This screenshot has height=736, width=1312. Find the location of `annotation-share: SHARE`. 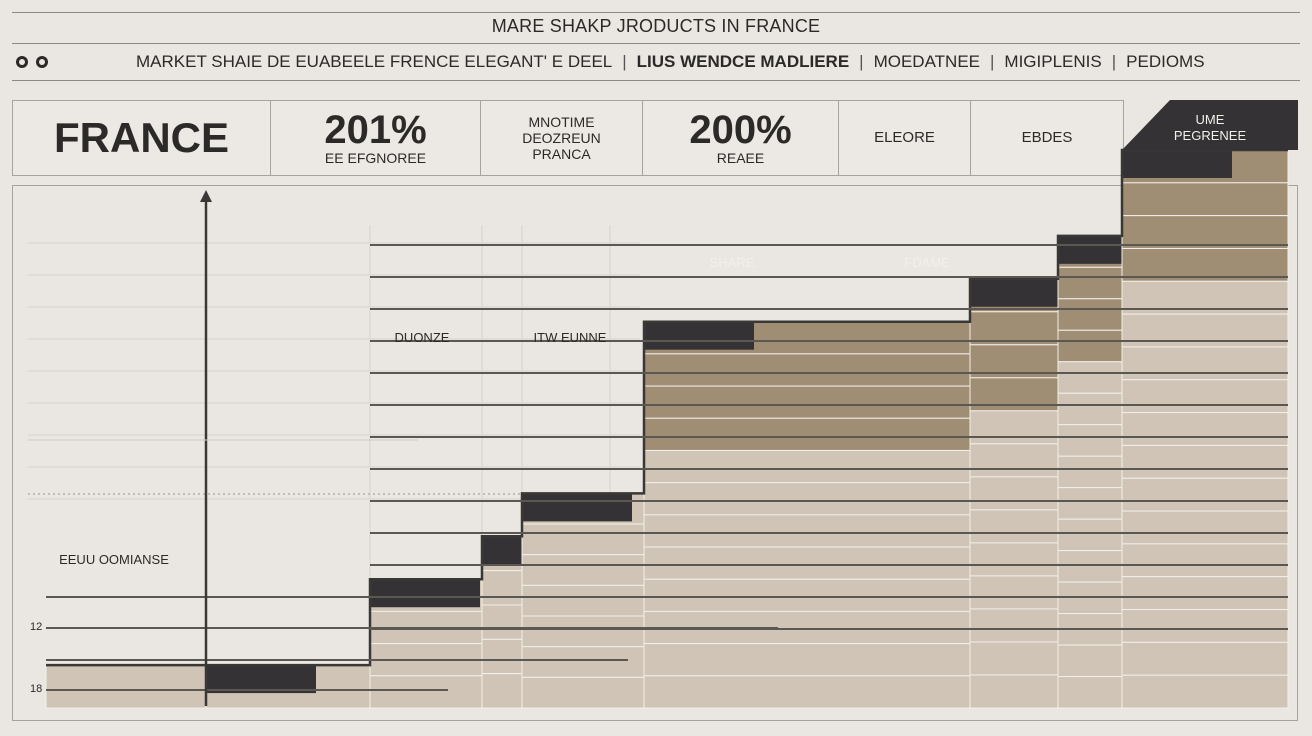

annotation-share: SHARE is located at coordinates (732, 262).